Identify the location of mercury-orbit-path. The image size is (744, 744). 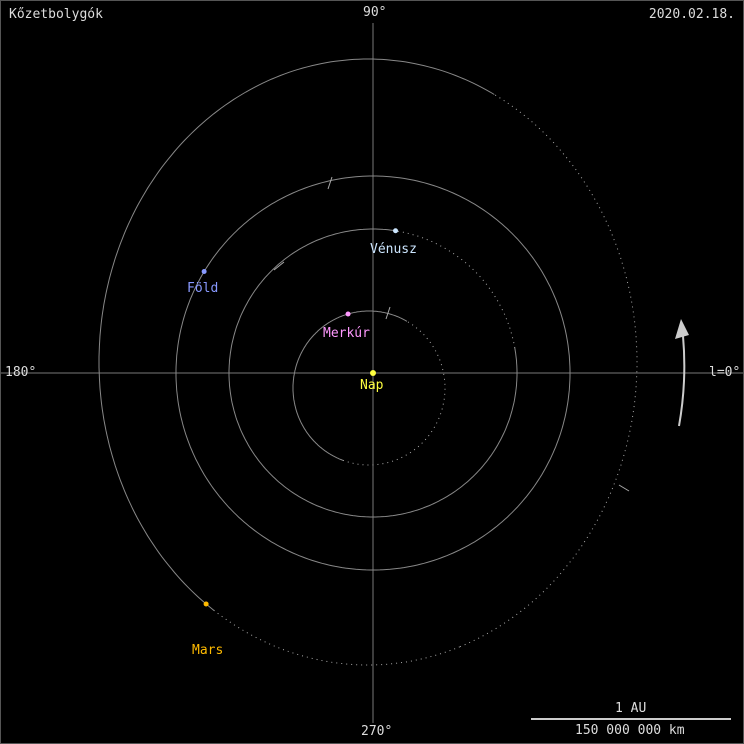
(350, 385).